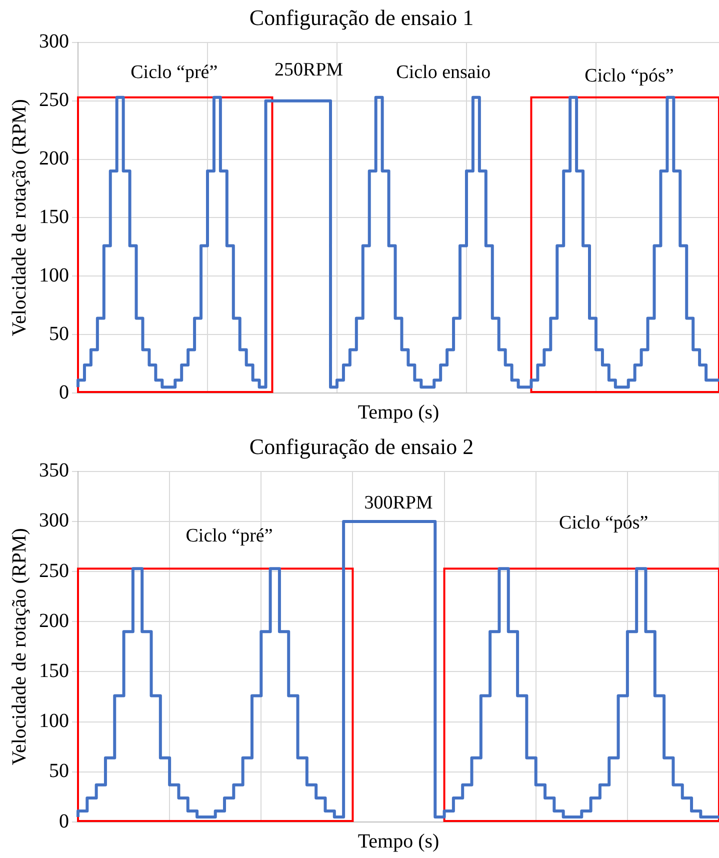 This screenshot has width=719, height=858. What do you see at coordinates (54, 471) in the screenshot?
I see `y-tick-label: 350` at bounding box center [54, 471].